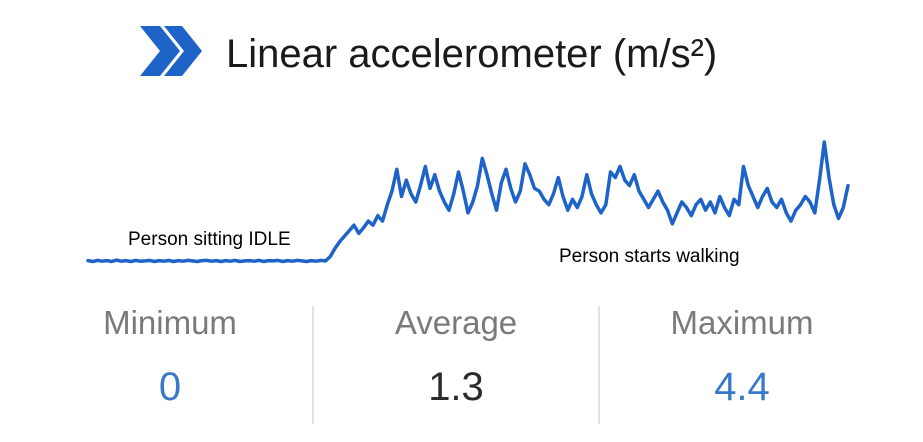 The height and width of the screenshot is (442, 923). Describe the element at coordinates (472, 54) in the screenshot. I see `page-title: Linear accelerometer (m/s²)` at that location.